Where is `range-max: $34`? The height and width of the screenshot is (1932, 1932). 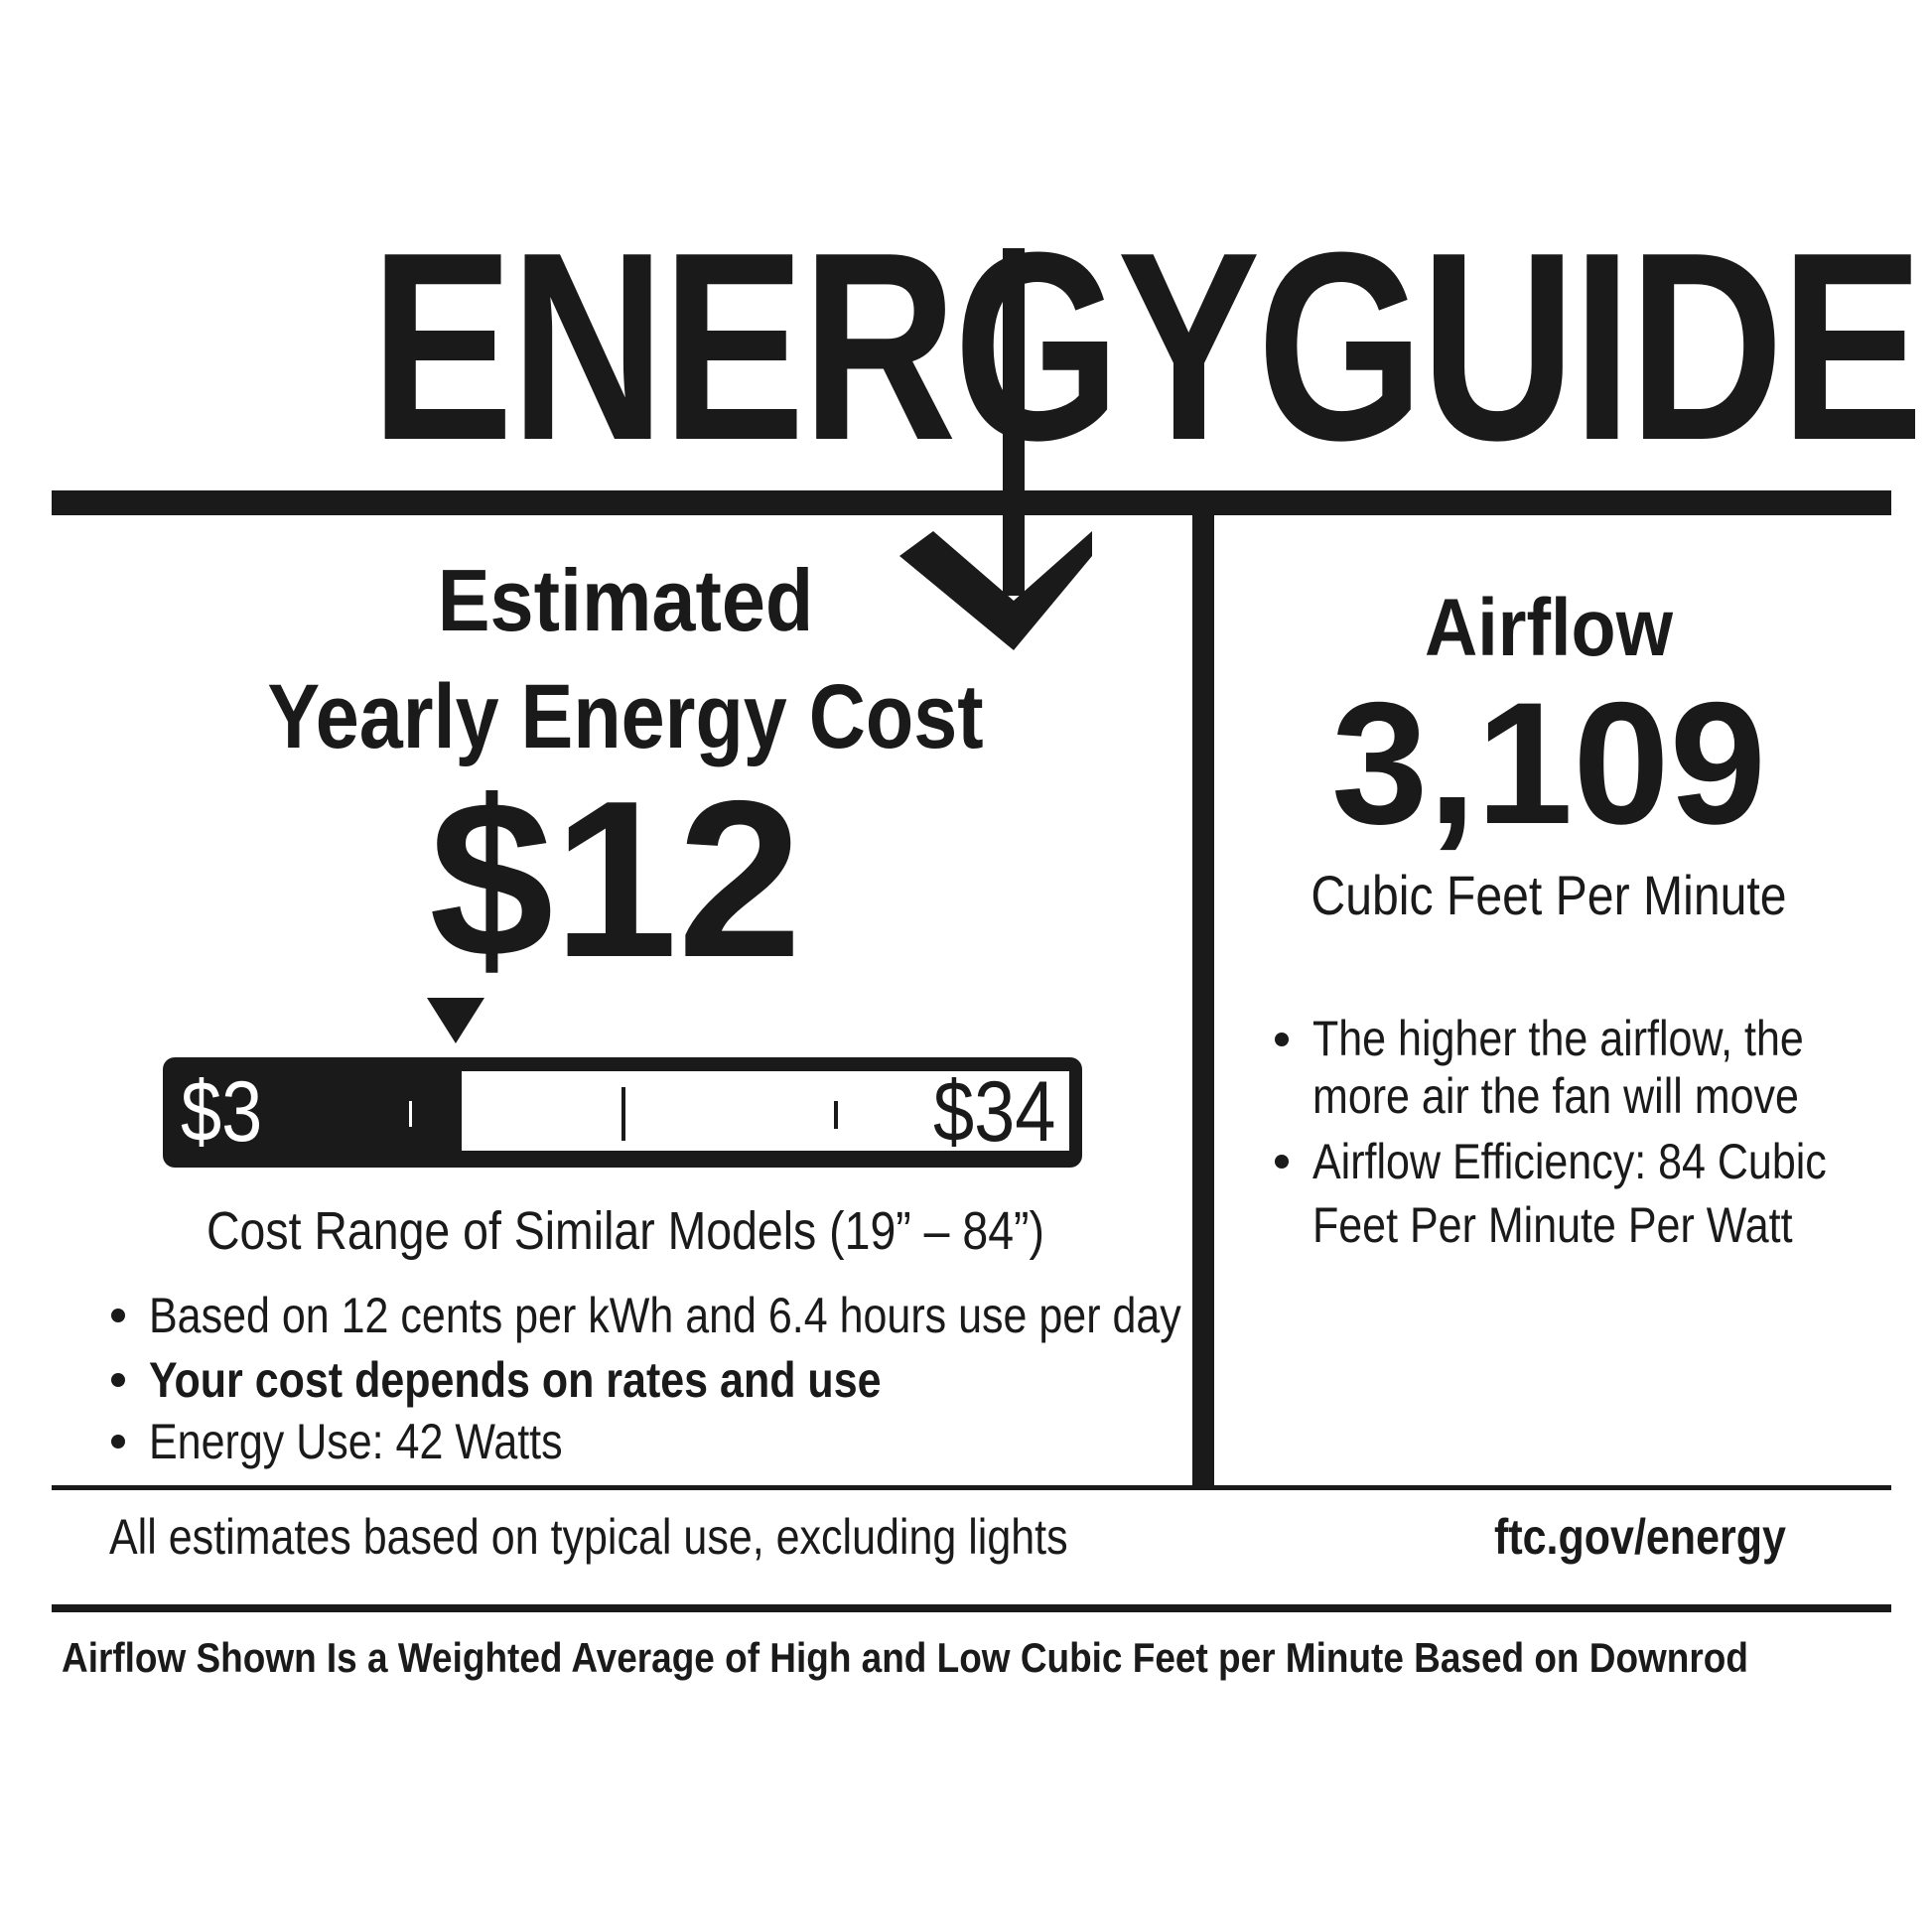
range-max: $34 is located at coordinates (995, 1112).